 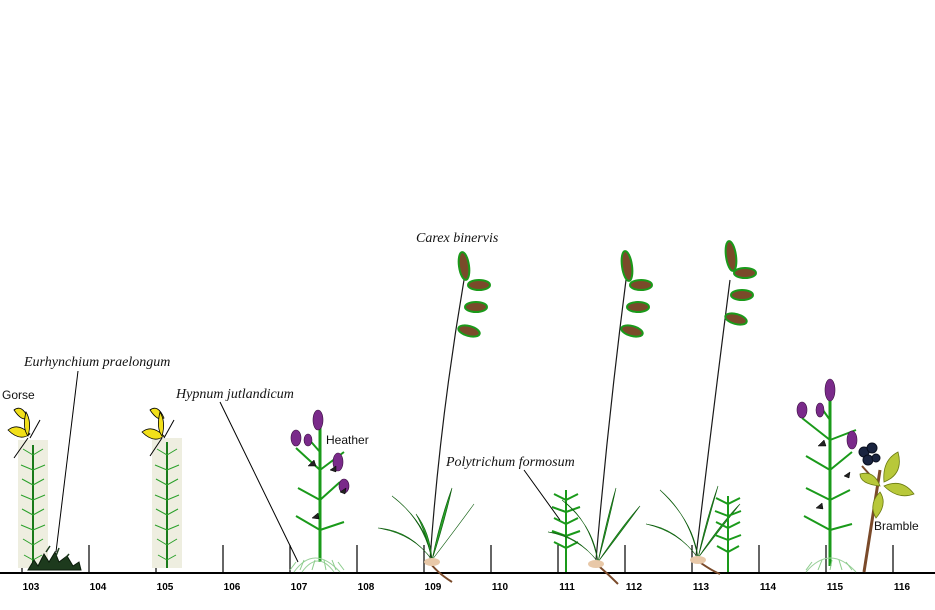 What do you see at coordinates (886, 507) in the screenshot?
I see `bramble-plant` at bounding box center [886, 507].